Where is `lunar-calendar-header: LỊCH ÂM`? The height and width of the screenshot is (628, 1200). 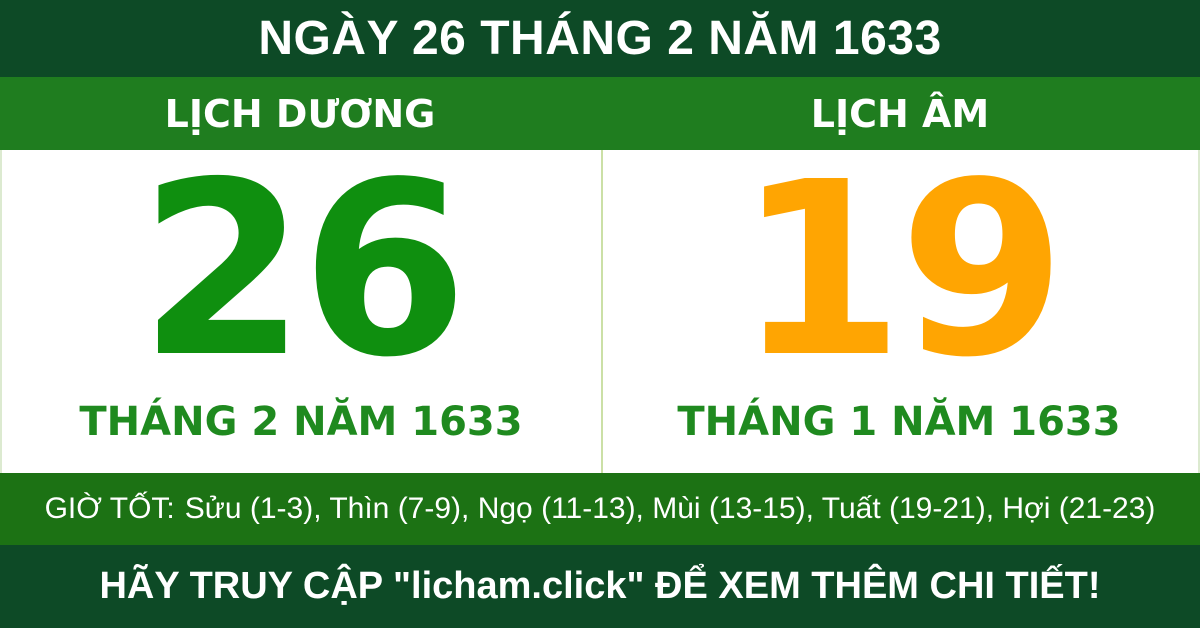 lunar-calendar-header: LỊCH ÂM is located at coordinates (900, 113).